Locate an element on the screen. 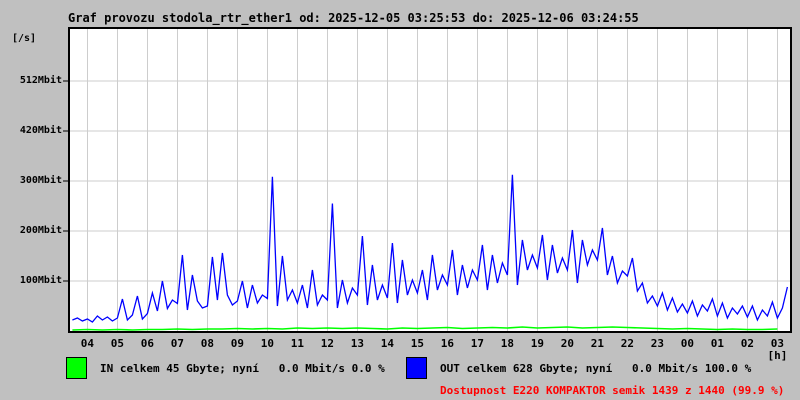 The width and height of the screenshot is (800, 400). legend-in-swatch is located at coordinates (76, 368).